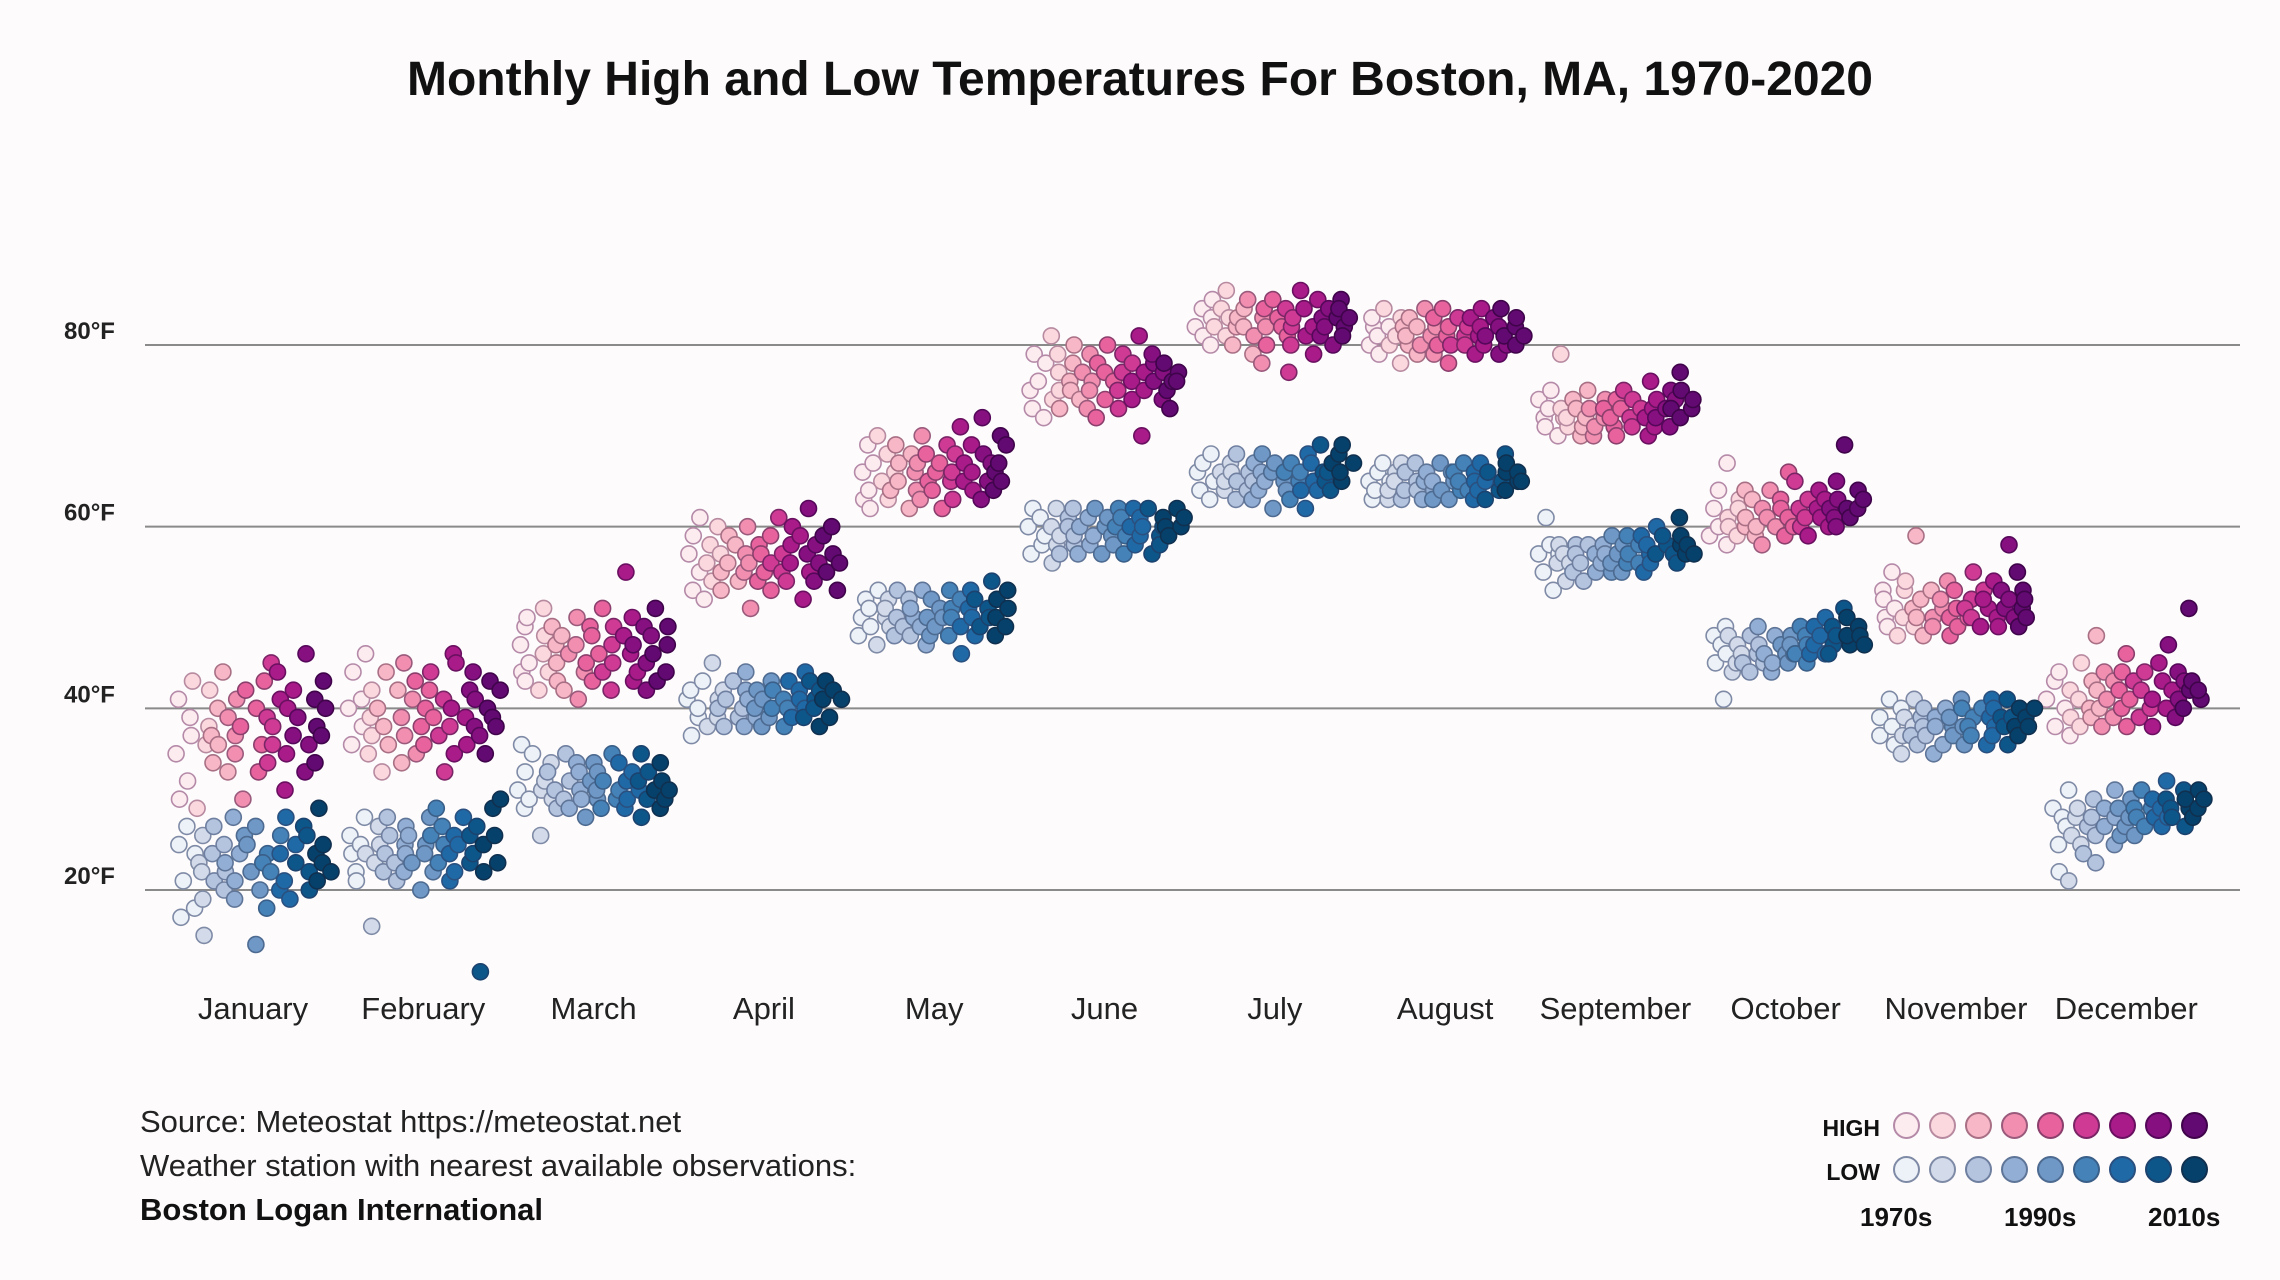 This screenshot has height=1280, width=2280. What do you see at coordinates (1275, 1008) in the screenshot?
I see `x-tick-label: July` at bounding box center [1275, 1008].